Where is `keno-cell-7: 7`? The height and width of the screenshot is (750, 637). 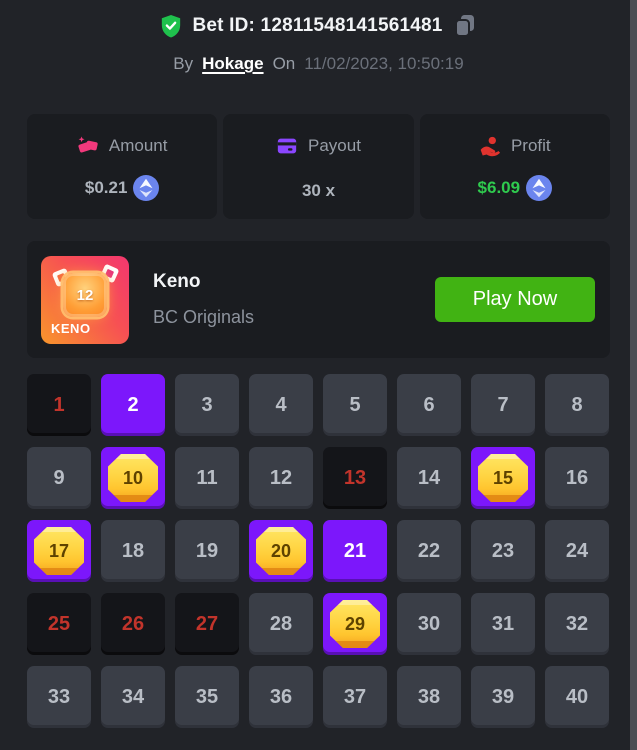
keno-cell-7: 7 is located at coordinates (503, 405).